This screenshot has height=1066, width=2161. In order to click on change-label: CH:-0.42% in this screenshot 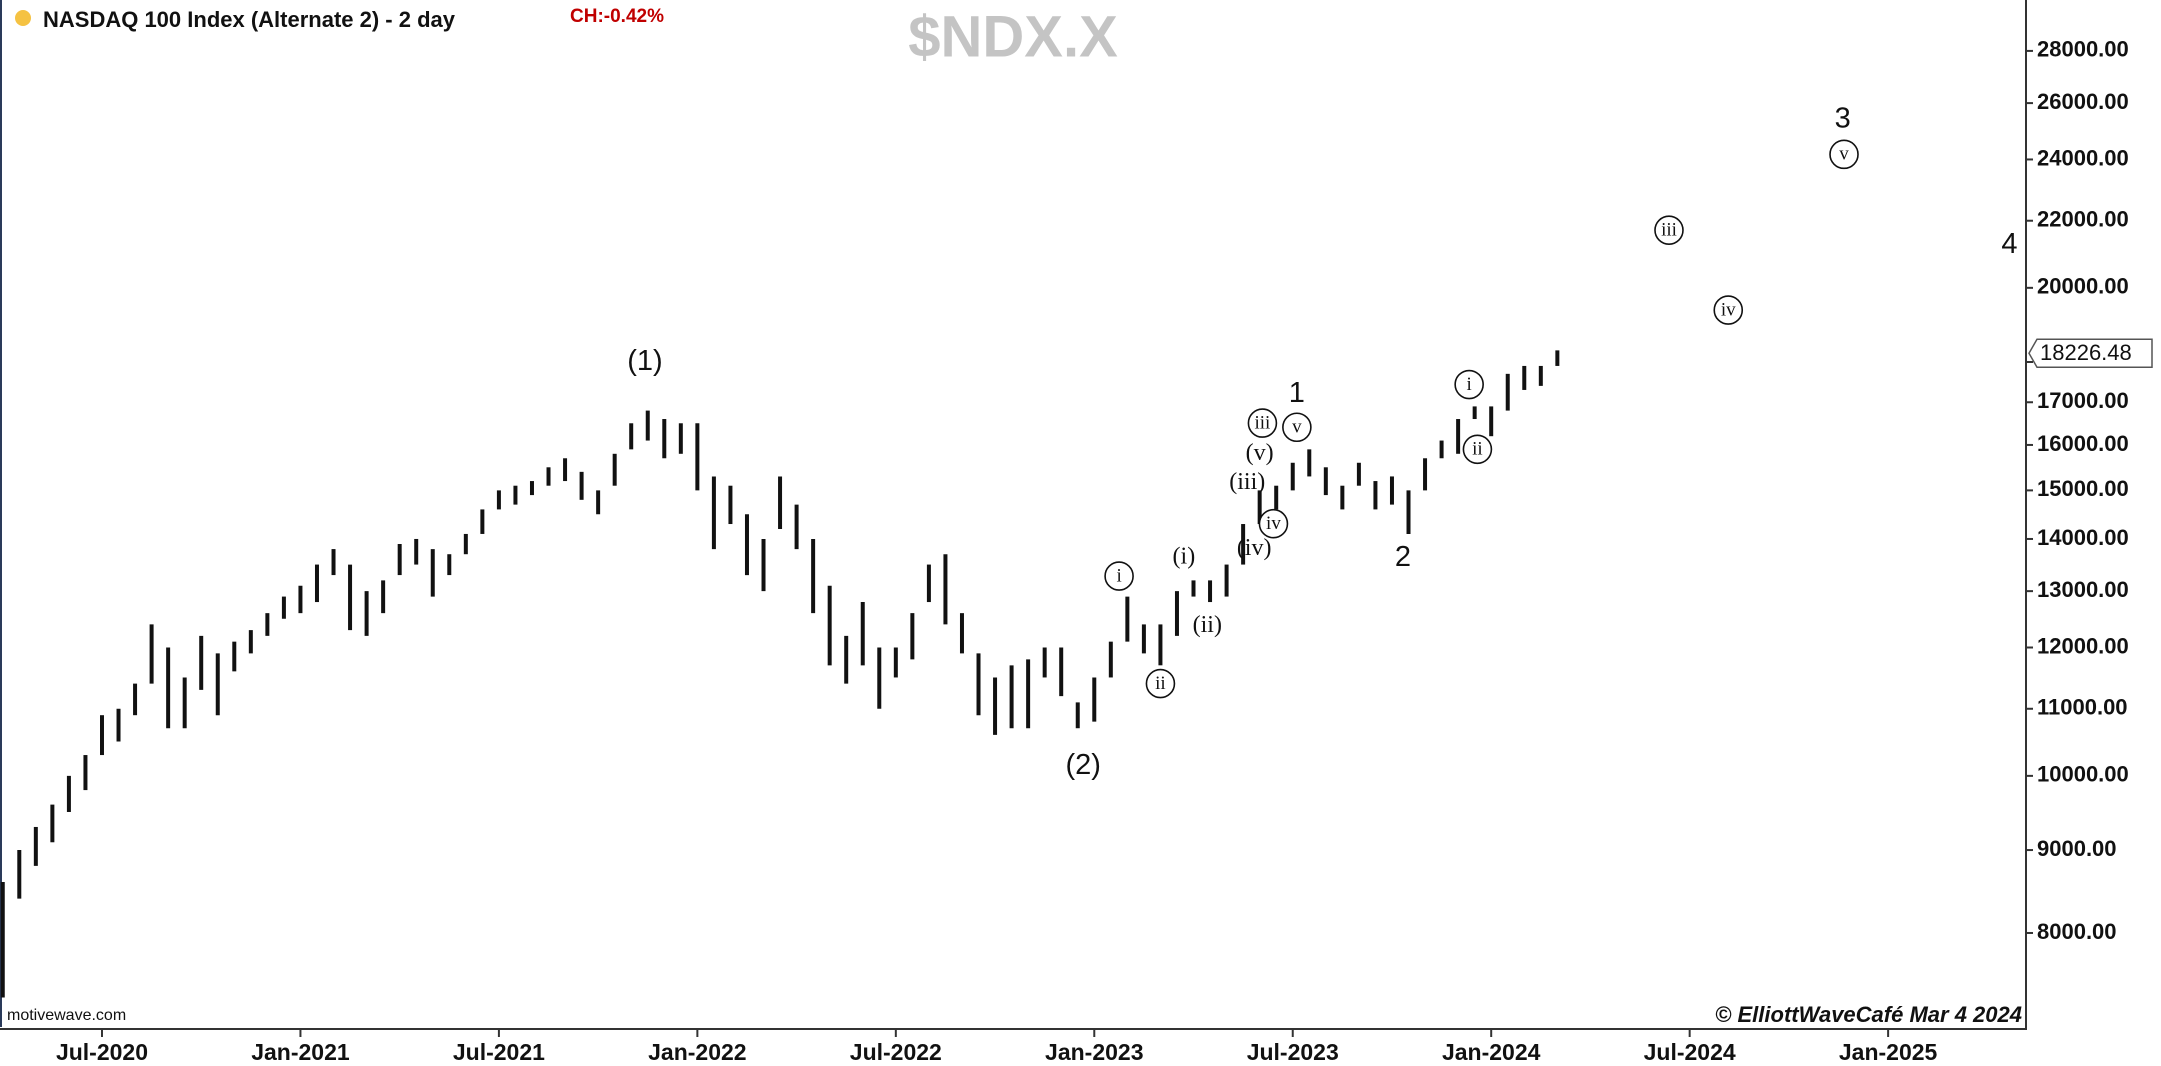, I will do `click(617, 16)`.